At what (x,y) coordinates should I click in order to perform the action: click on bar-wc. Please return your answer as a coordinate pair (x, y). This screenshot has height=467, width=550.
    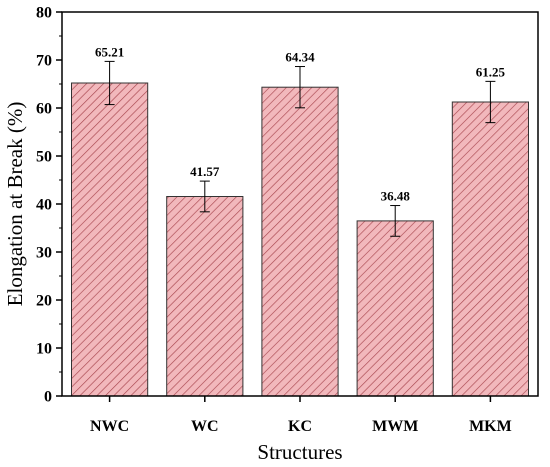
    Looking at the image, I should click on (205, 296).